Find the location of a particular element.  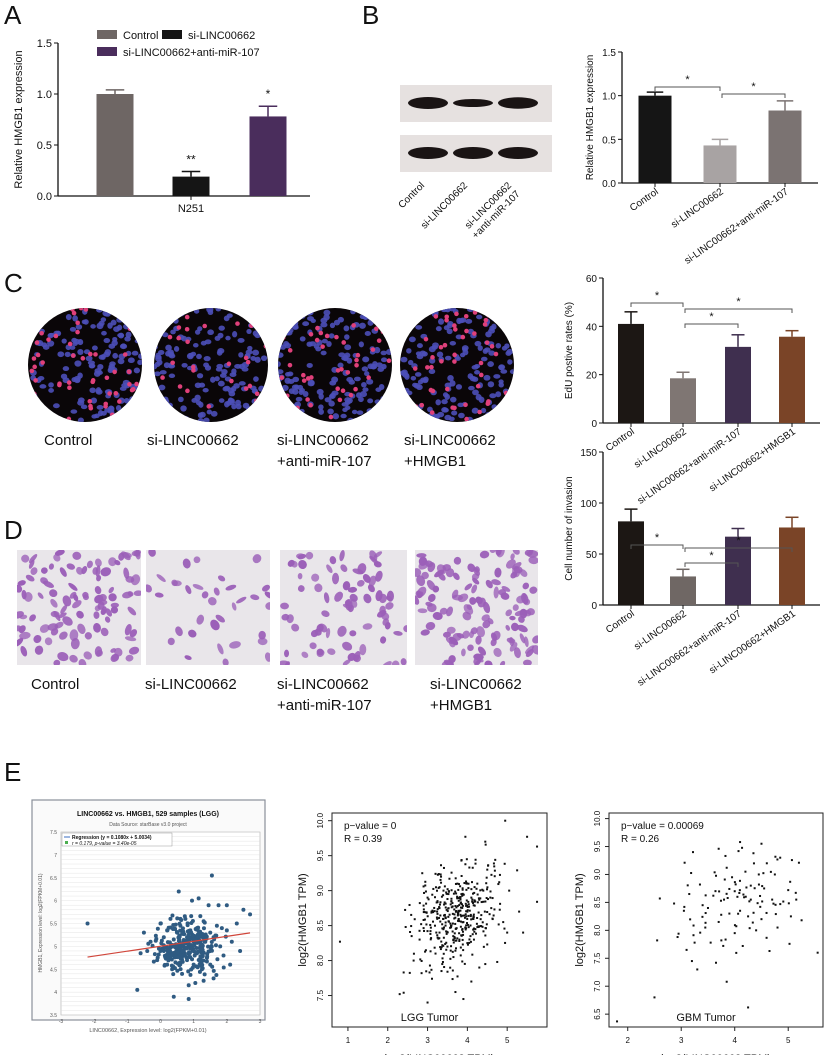

y-tick-label: 0.5 is located at coordinates (609, 140).